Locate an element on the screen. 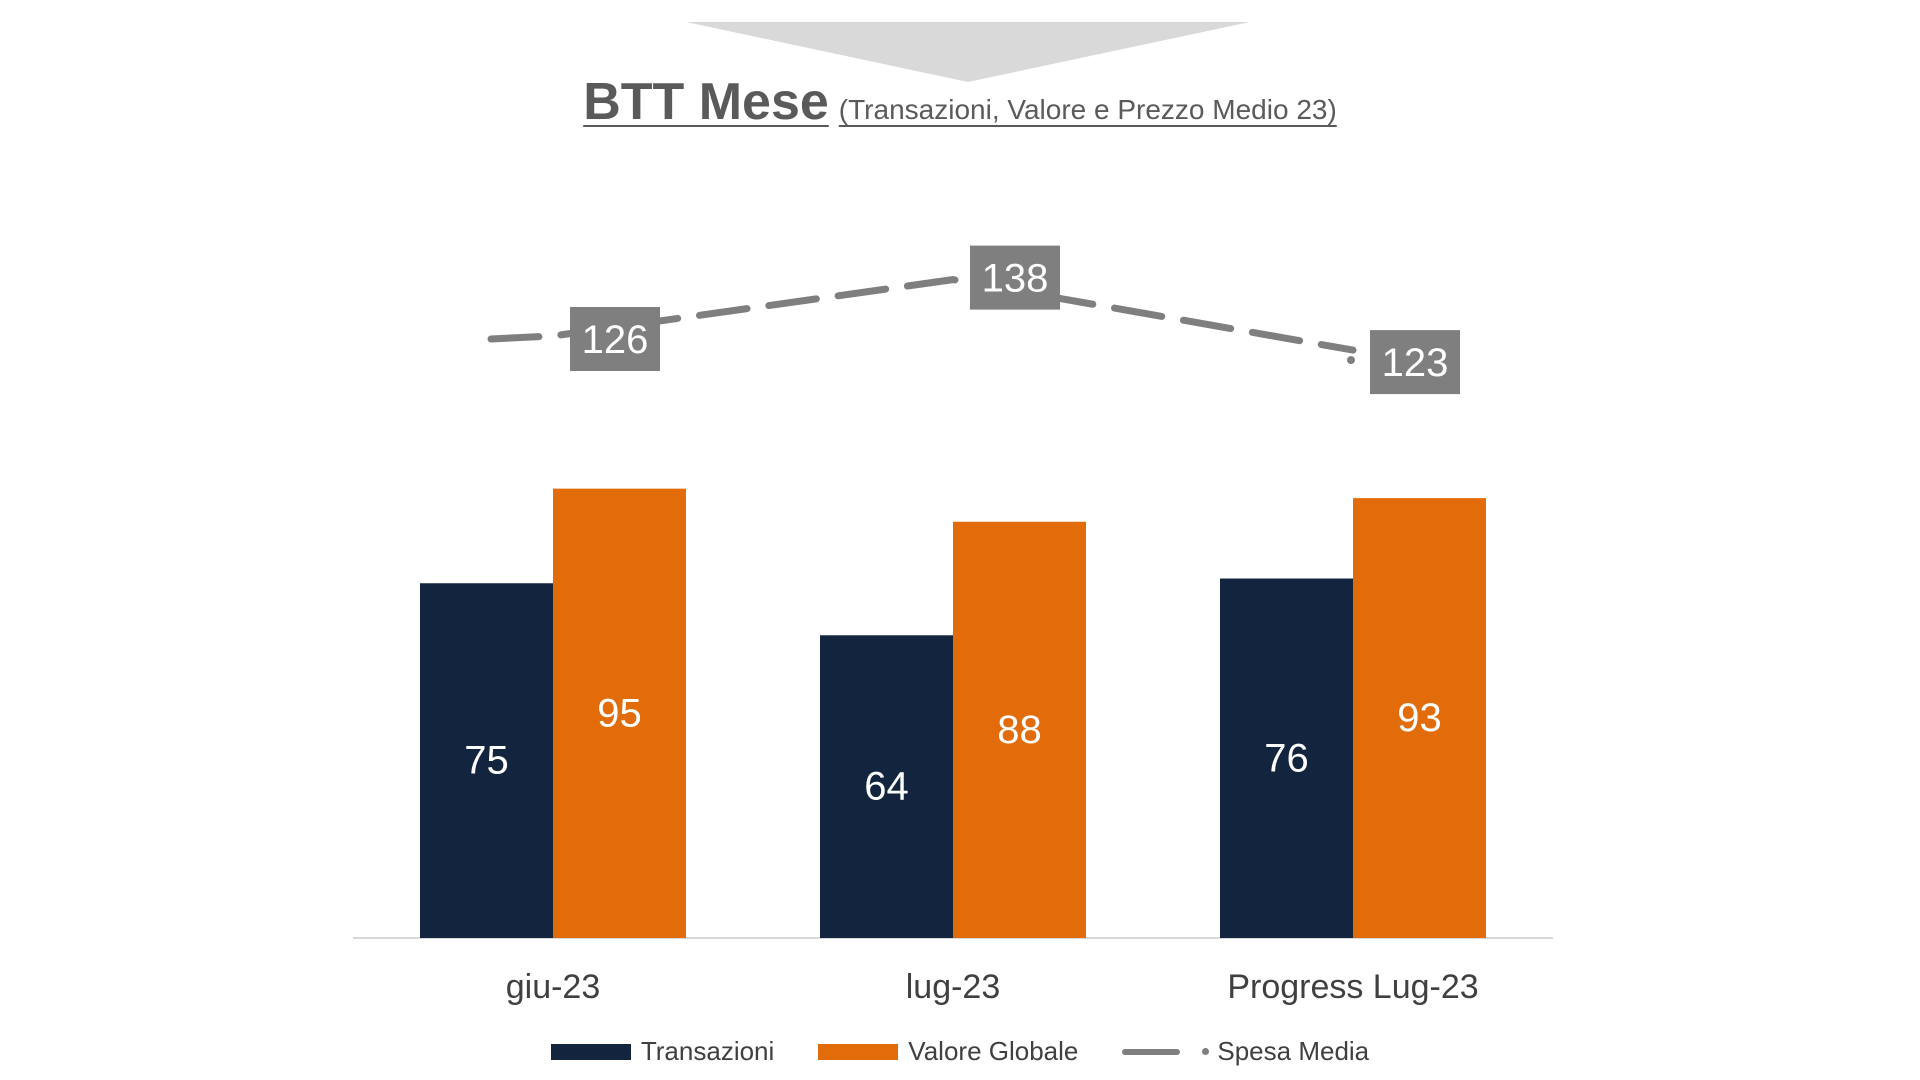 This screenshot has width=1920, height=1080. line-label-spesa-media-progress-lug-23: 123 is located at coordinates (1415, 363).